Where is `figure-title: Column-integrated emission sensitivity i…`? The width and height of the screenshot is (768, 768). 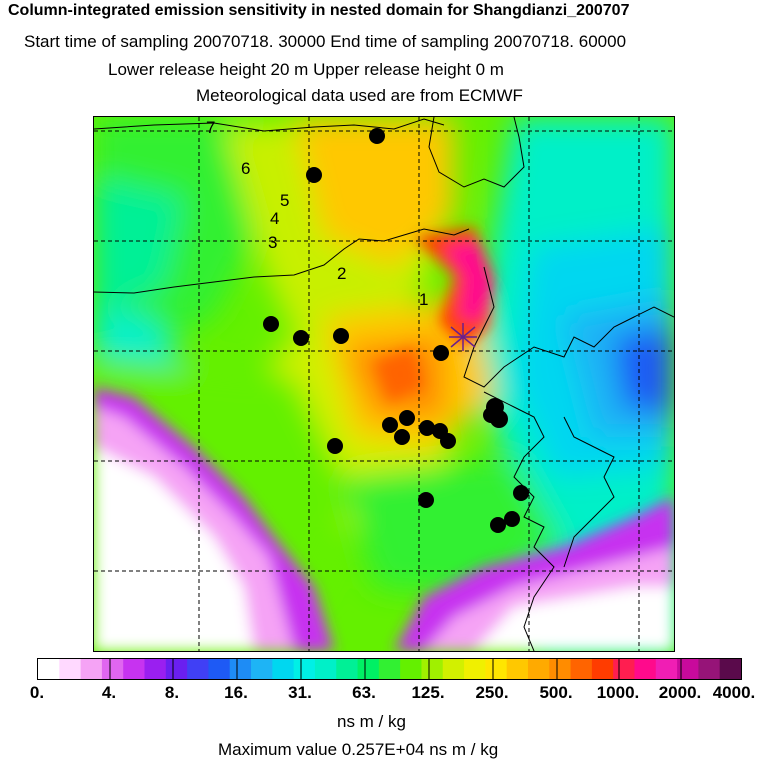
figure-title: Column-integrated emission sensitivity i… is located at coordinates (319, 10).